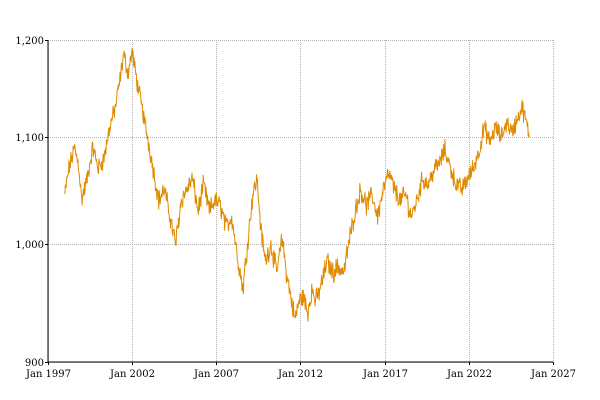 The height and width of the screenshot is (400, 600). What do you see at coordinates (132, 374) in the screenshot?
I see `x-tick-label: Jan 2002` at bounding box center [132, 374].